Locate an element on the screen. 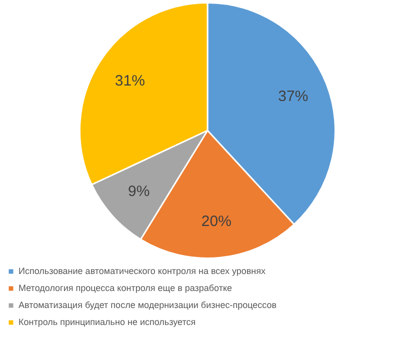 This screenshot has width=415, height=345. legend-label: Использование автоматического контроля на всех уровнях is located at coordinates (142, 271).